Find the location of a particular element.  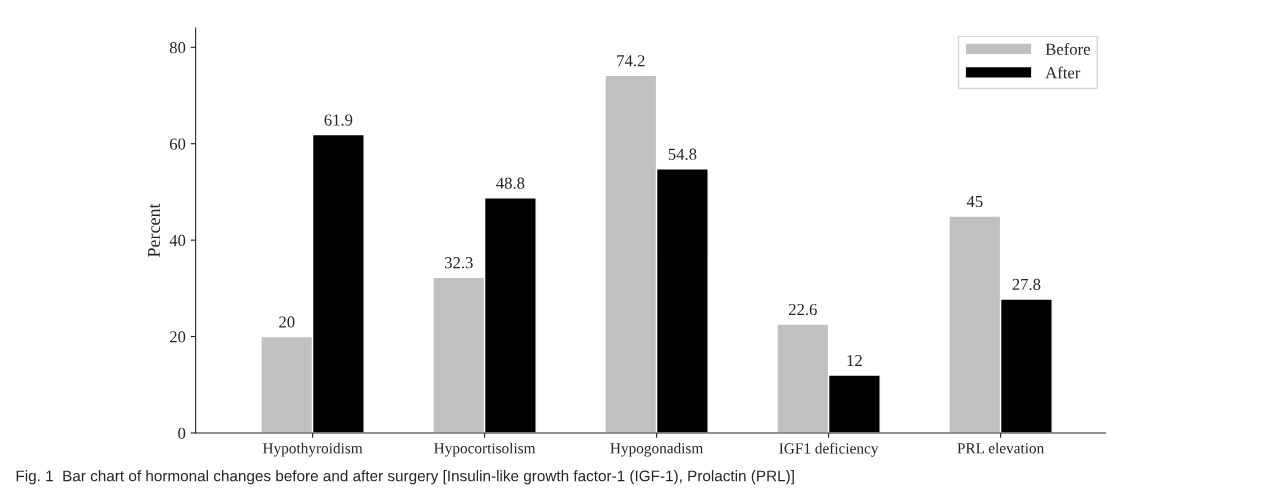

x-tick-label: Hypogonadism is located at coordinates (657, 449).